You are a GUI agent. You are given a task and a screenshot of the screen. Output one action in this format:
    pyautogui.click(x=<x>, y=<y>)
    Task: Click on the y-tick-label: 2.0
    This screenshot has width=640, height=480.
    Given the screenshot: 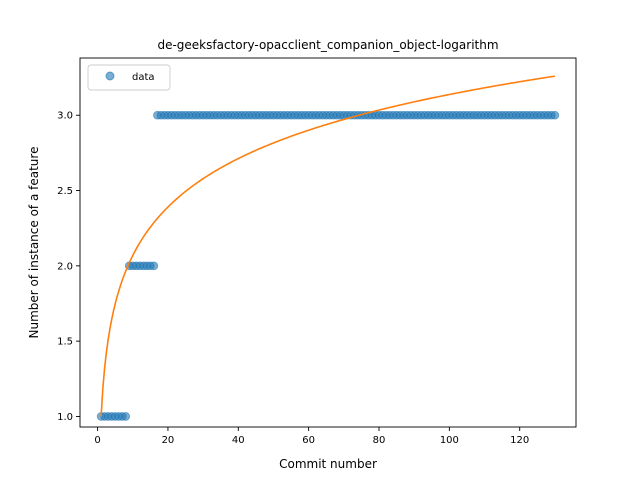 What is the action you would take?
    pyautogui.click(x=65, y=266)
    